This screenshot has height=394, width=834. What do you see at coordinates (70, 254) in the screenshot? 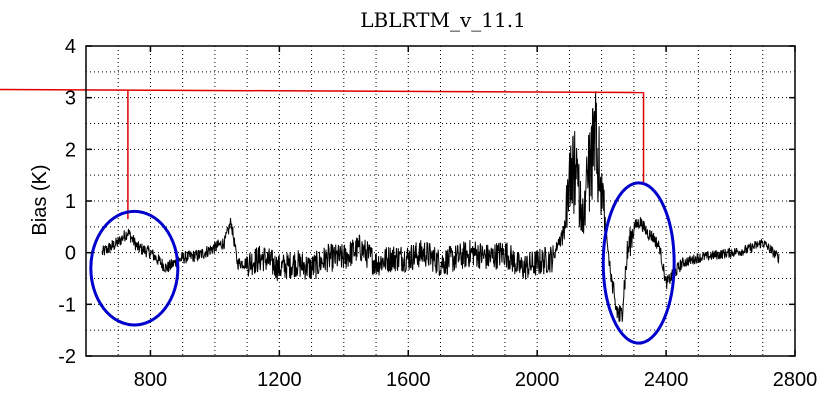
I see `y-tick-label: 0` at bounding box center [70, 254].